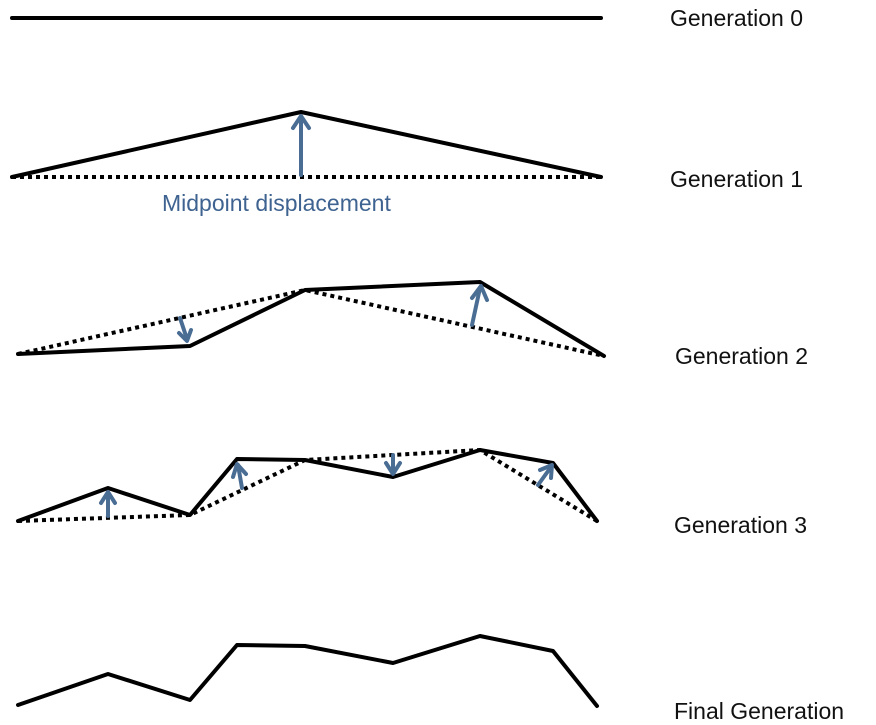  Describe the element at coordinates (741, 356) in the screenshot. I see `generation-2-label: Generation 2` at that location.